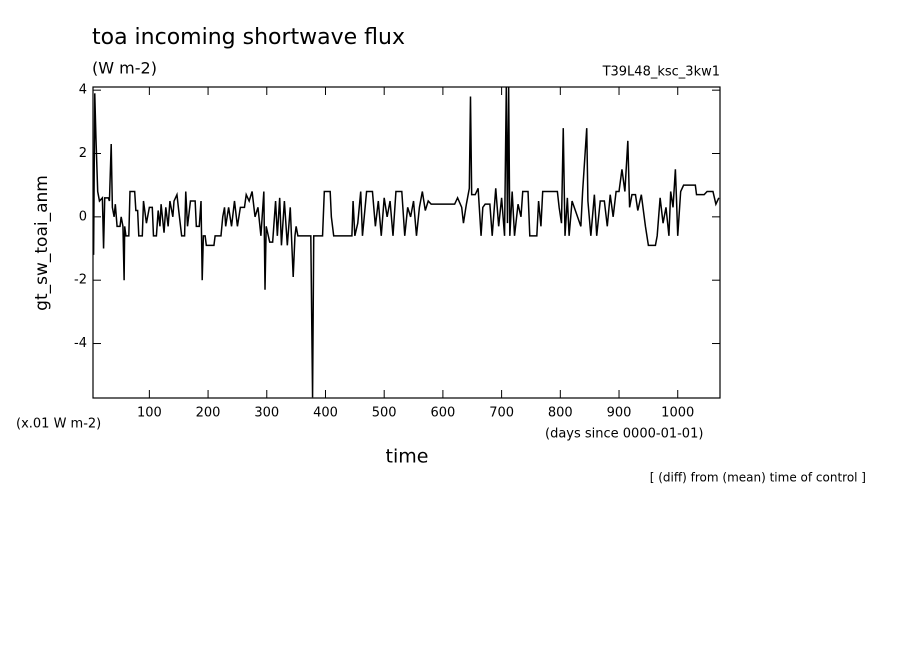 The height and width of the screenshot is (654, 904). Describe the element at coordinates (407, 457) in the screenshot. I see `x-axis-label: time` at that location.